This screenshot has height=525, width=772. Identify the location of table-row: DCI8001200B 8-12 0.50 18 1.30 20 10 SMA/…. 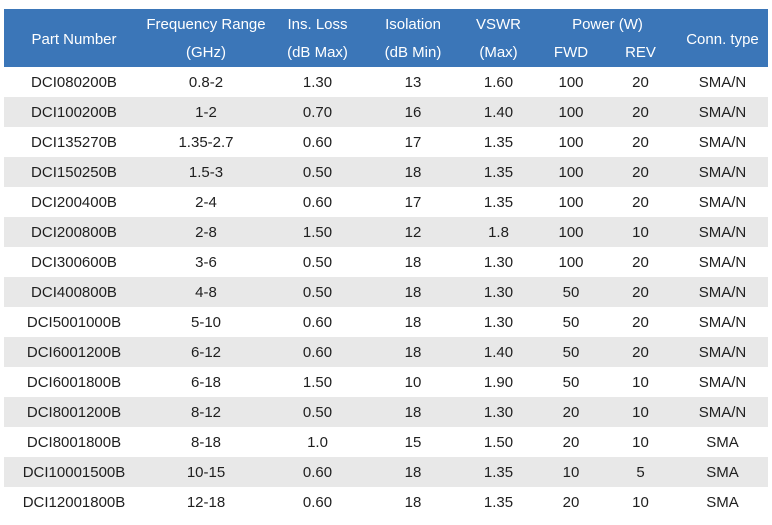
(386, 412).